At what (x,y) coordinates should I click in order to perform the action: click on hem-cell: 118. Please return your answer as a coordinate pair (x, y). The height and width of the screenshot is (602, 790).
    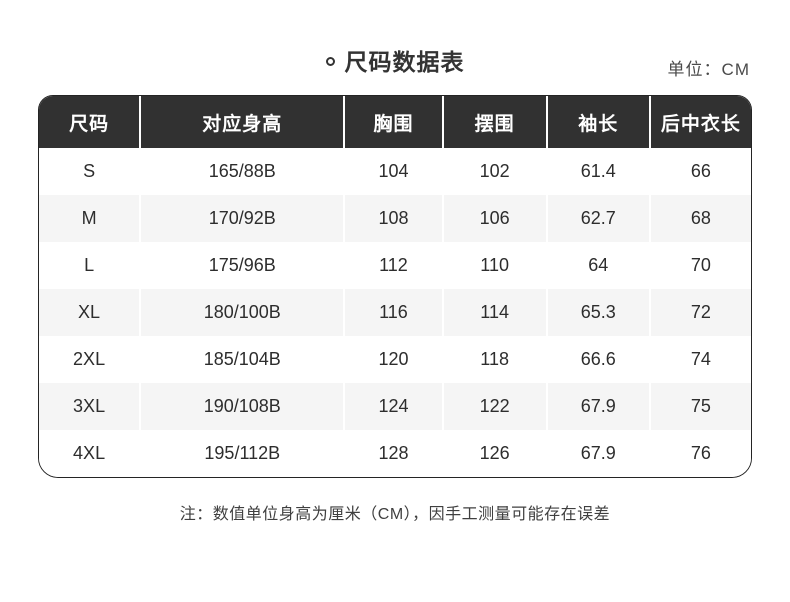
    Looking at the image, I should click on (494, 359).